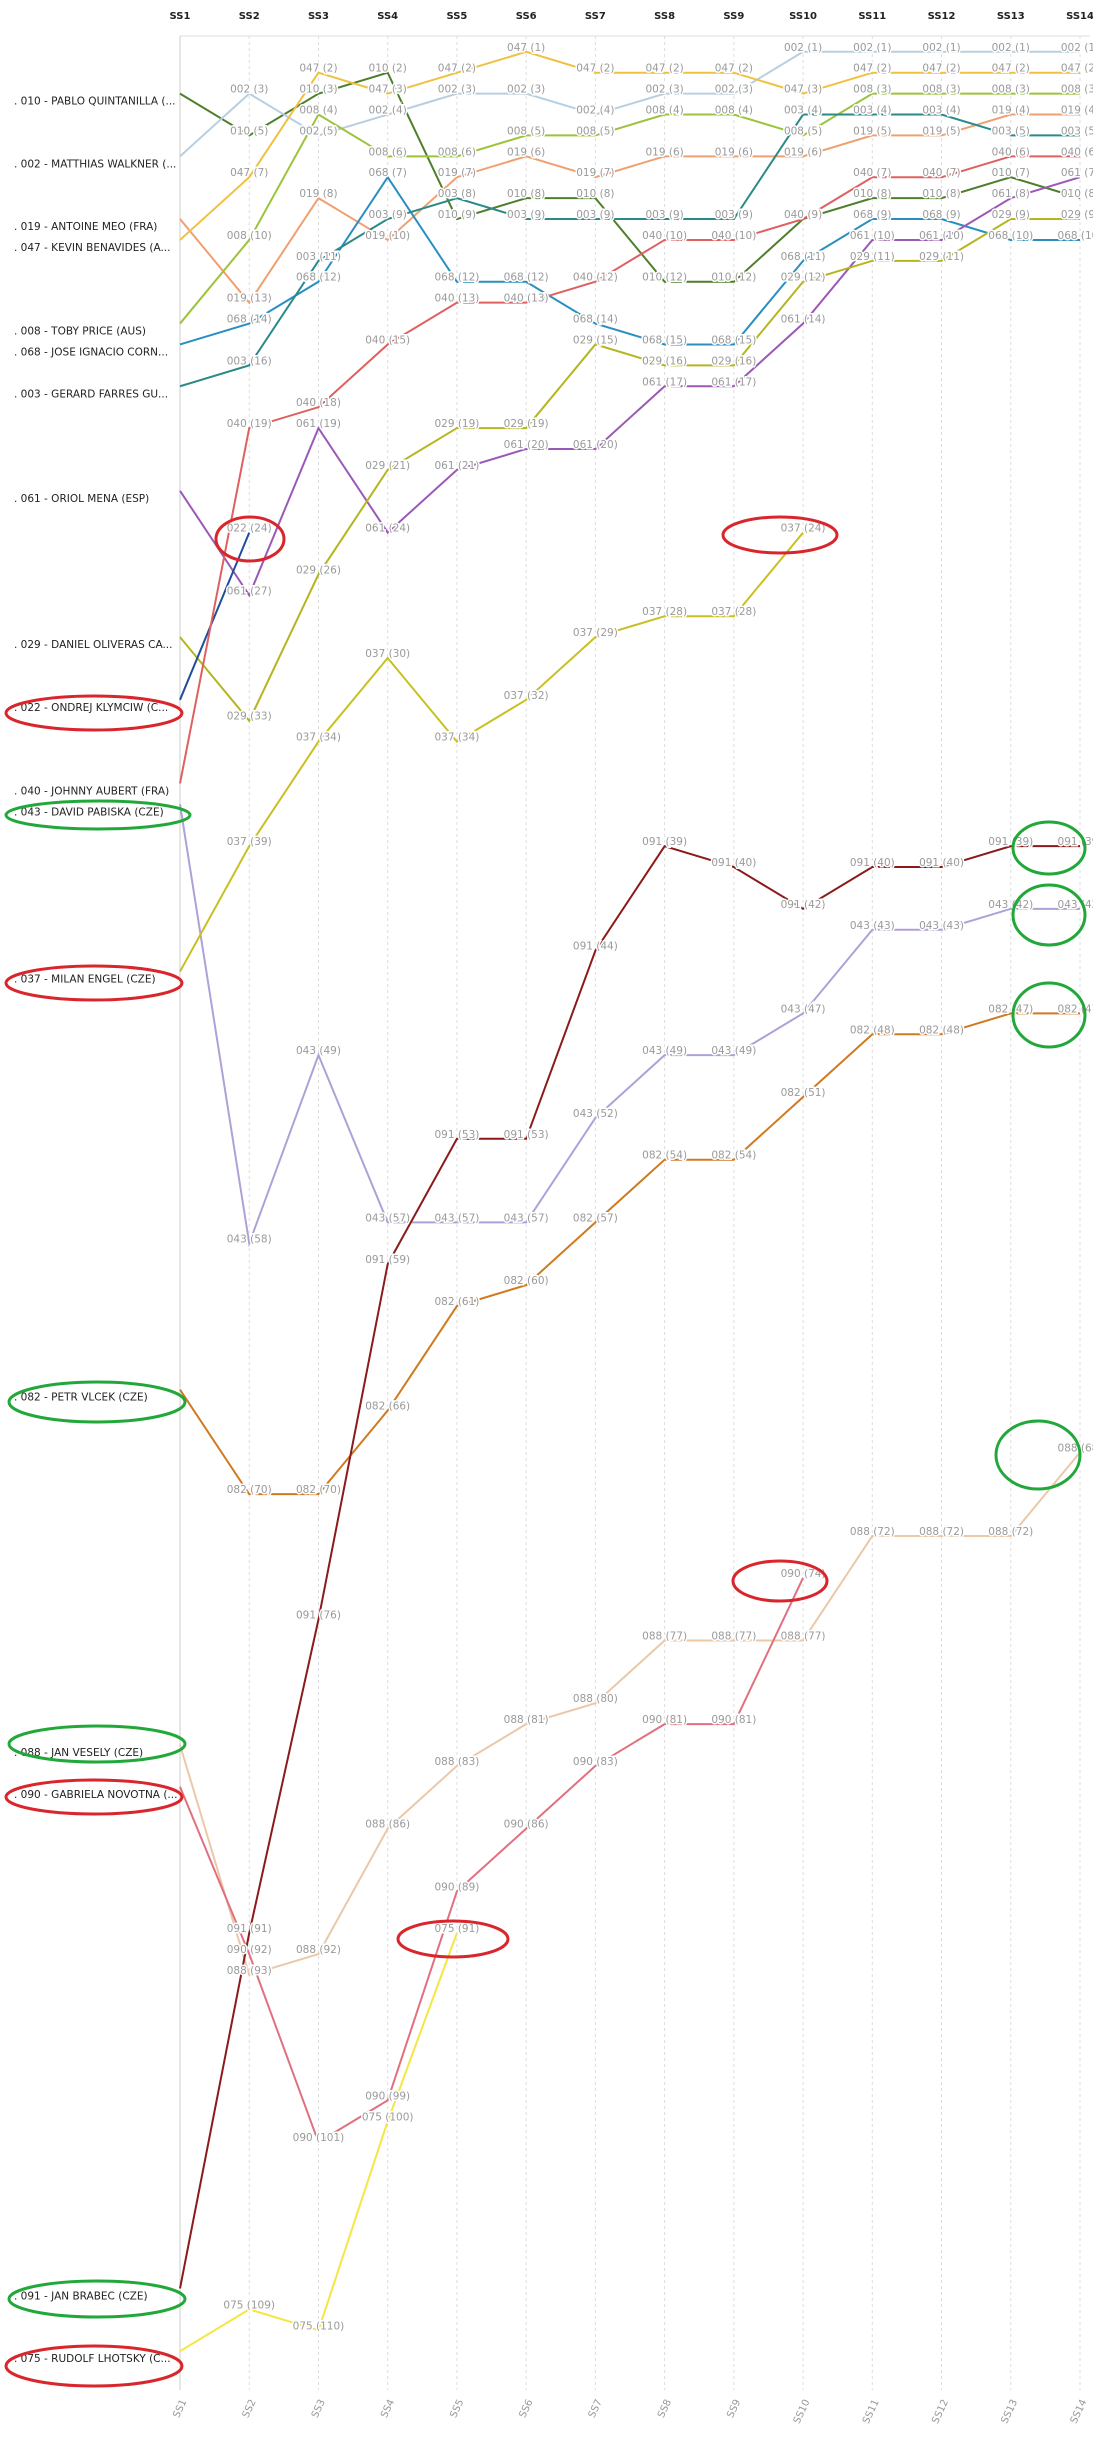 The width and height of the screenshot is (1093, 2449). What do you see at coordinates (595, 278) in the screenshot?
I see `data-label: 040 (12)` at bounding box center [595, 278].